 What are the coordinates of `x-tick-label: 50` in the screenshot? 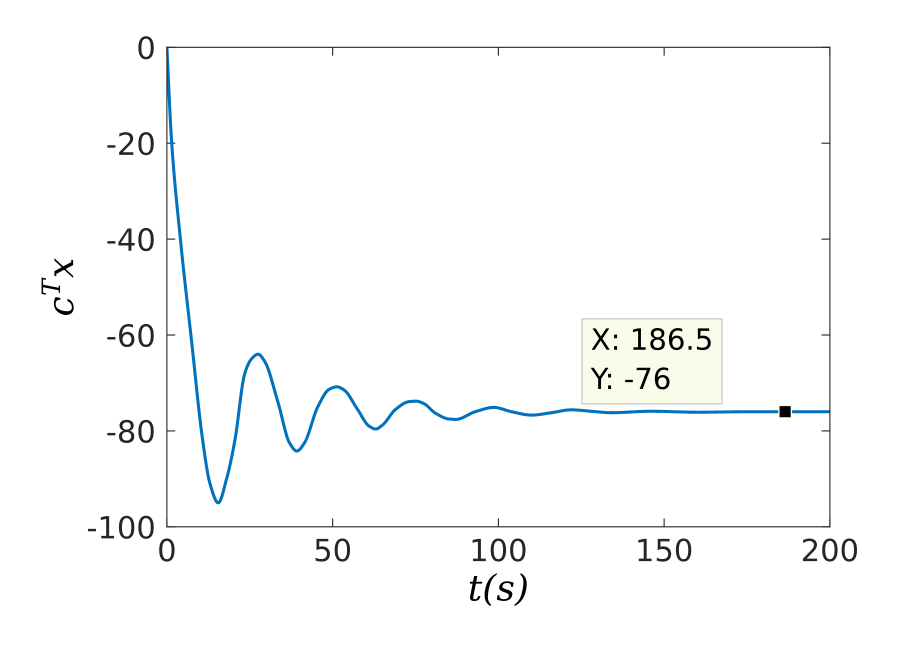 It's located at (333, 550).